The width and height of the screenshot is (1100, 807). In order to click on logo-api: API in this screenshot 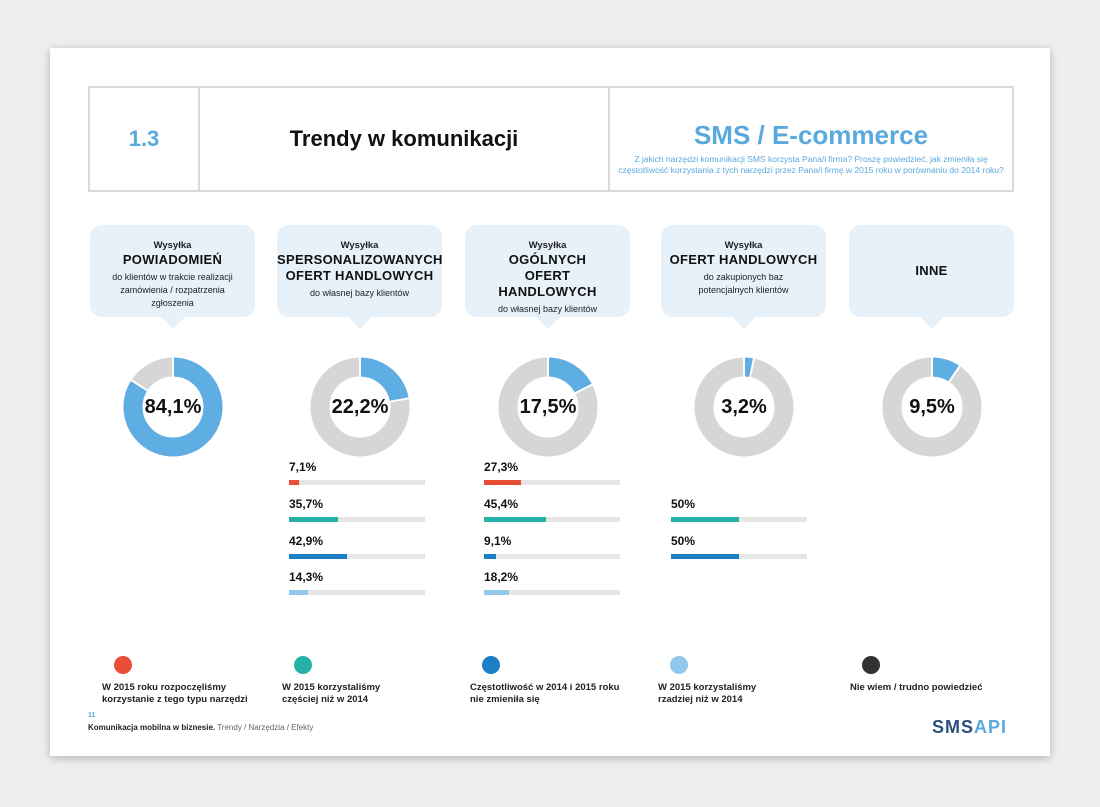, I will do `click(991, 727)`.